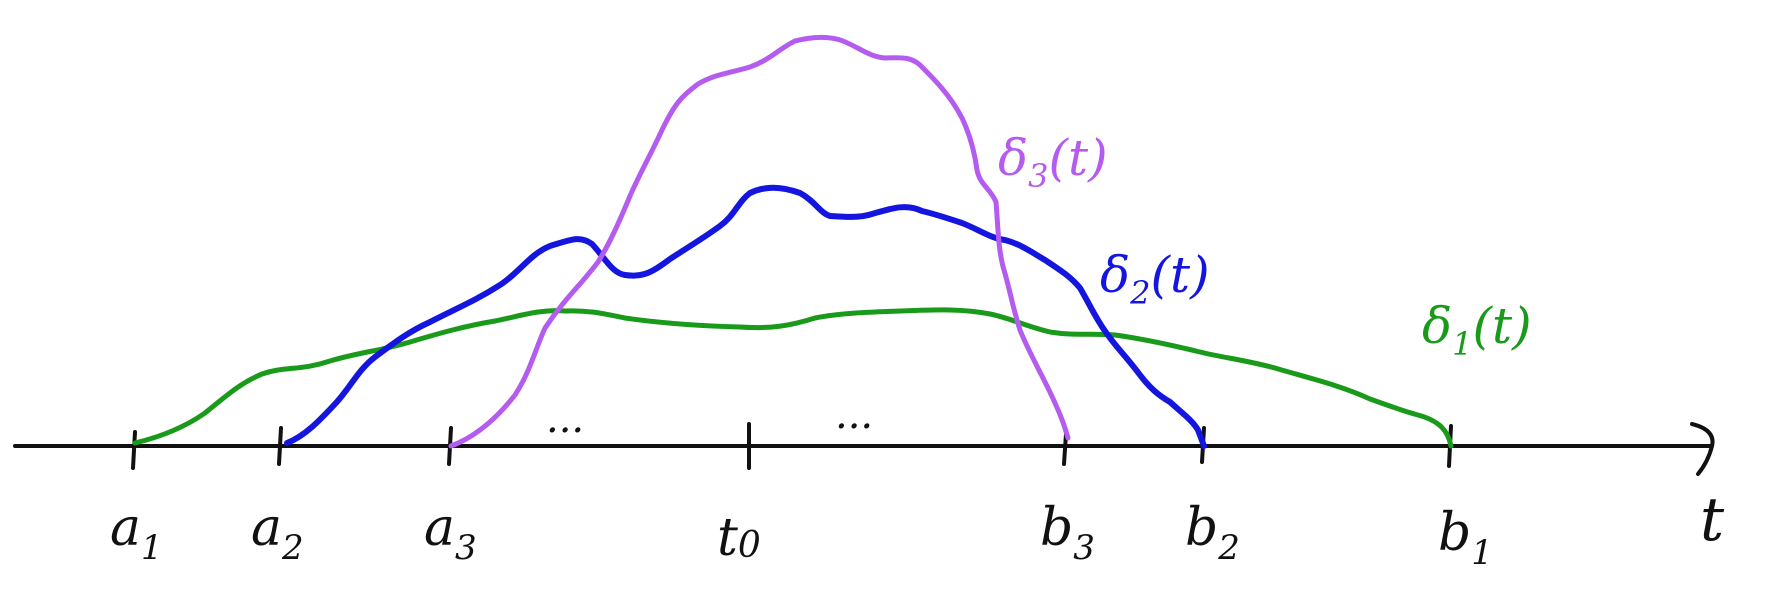 Image resolution: width=1769 pixels, height=601 pixels. Describe the element at coordinates (1702, 449) in the screenshot. I see `t-axis-arrowhead` at that location.